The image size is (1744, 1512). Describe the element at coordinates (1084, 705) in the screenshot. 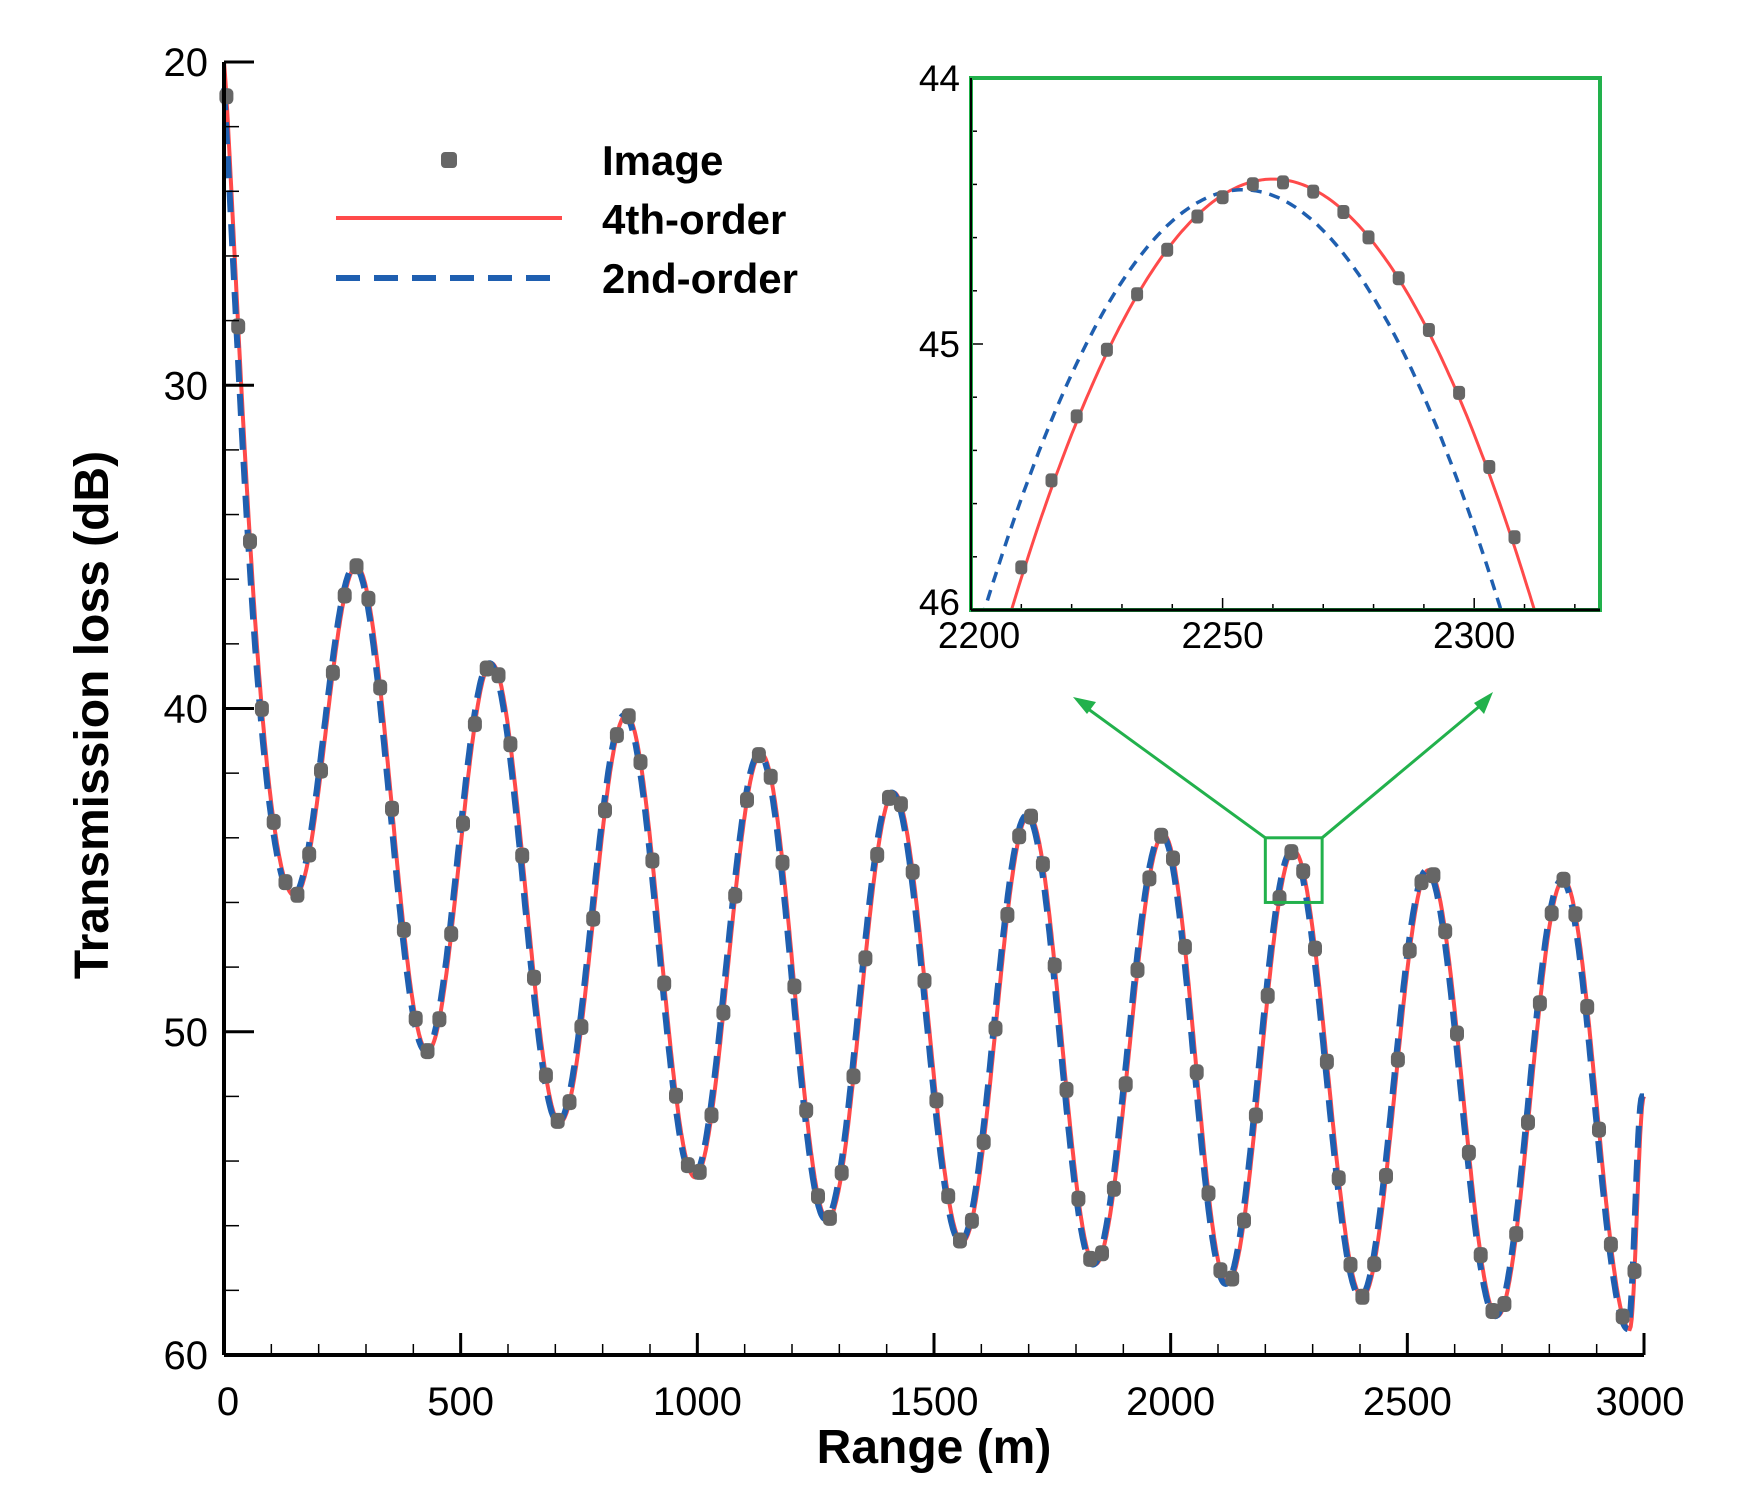

I see `zoom-arrowhead-left` at that location.